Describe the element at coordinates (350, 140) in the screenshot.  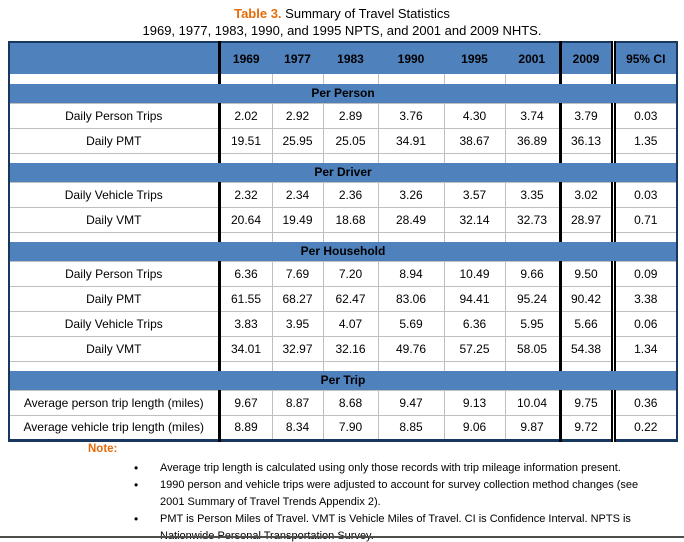
I see `value-cell: 25.05` at that location.